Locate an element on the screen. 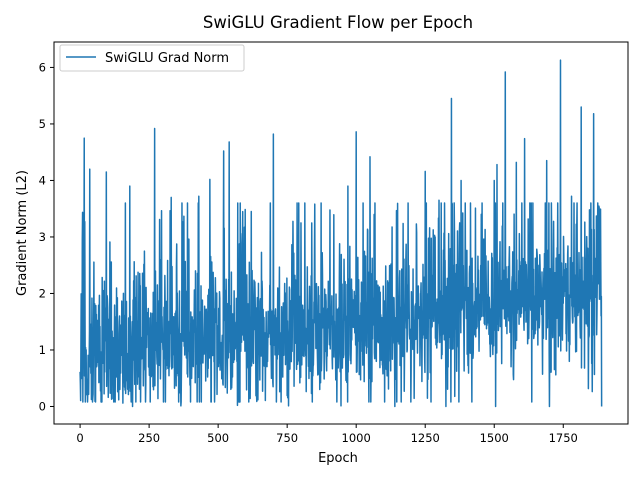  x-tick-label: 250 is located at coordinates (149, 438).